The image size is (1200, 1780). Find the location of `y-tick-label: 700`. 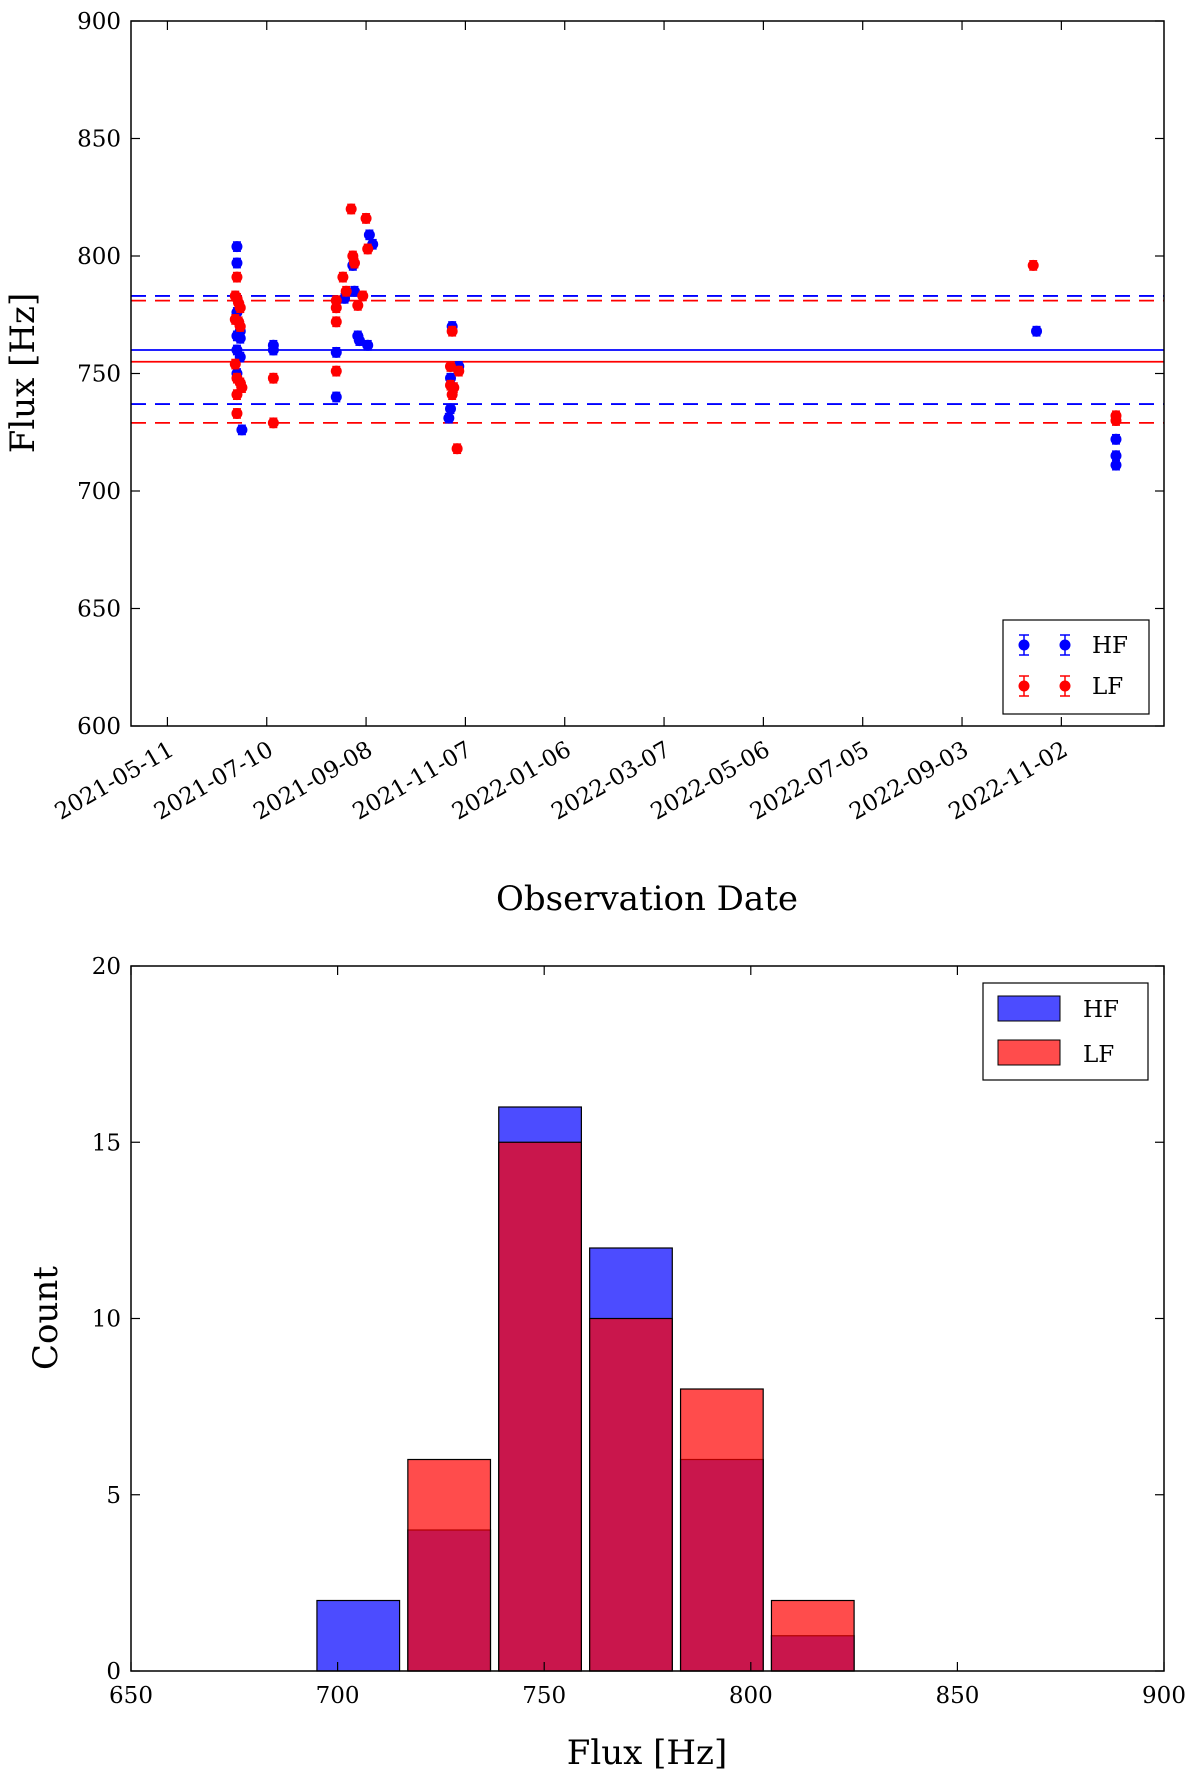

y-tick-label: 700 is located at coordinates (99, 492).